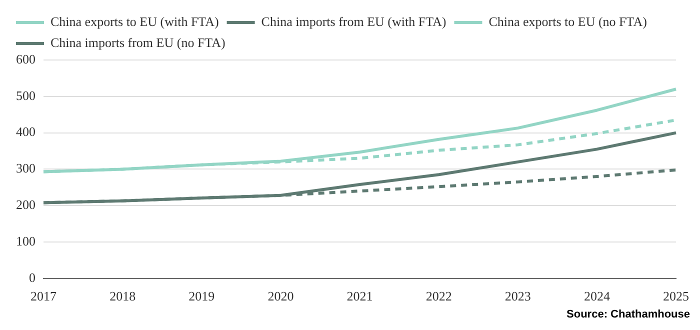 The height and width of the screenshot is (330, 700). What do you see at coordinates (26, 240) in the screenshot?
I see `y-tick-label: 100` at bounding box center [26, 240].